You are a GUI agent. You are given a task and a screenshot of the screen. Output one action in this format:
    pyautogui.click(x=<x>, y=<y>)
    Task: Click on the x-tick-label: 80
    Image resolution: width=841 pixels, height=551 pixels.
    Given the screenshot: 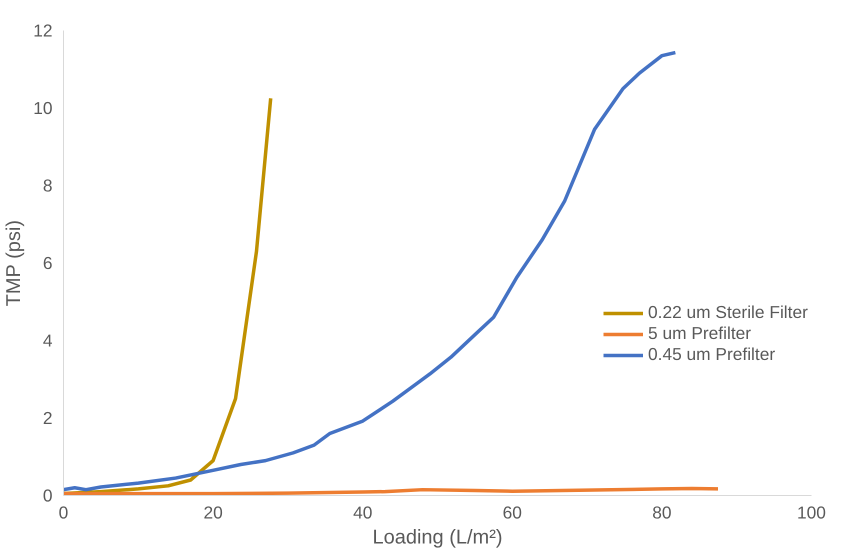 What is the action you would take?
    pyautogui.click(x=662, y=512)
    